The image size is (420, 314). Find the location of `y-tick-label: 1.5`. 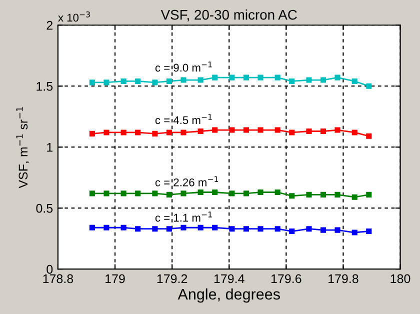

y-tick-label: 1.5 is located at coordinates (44, 86).